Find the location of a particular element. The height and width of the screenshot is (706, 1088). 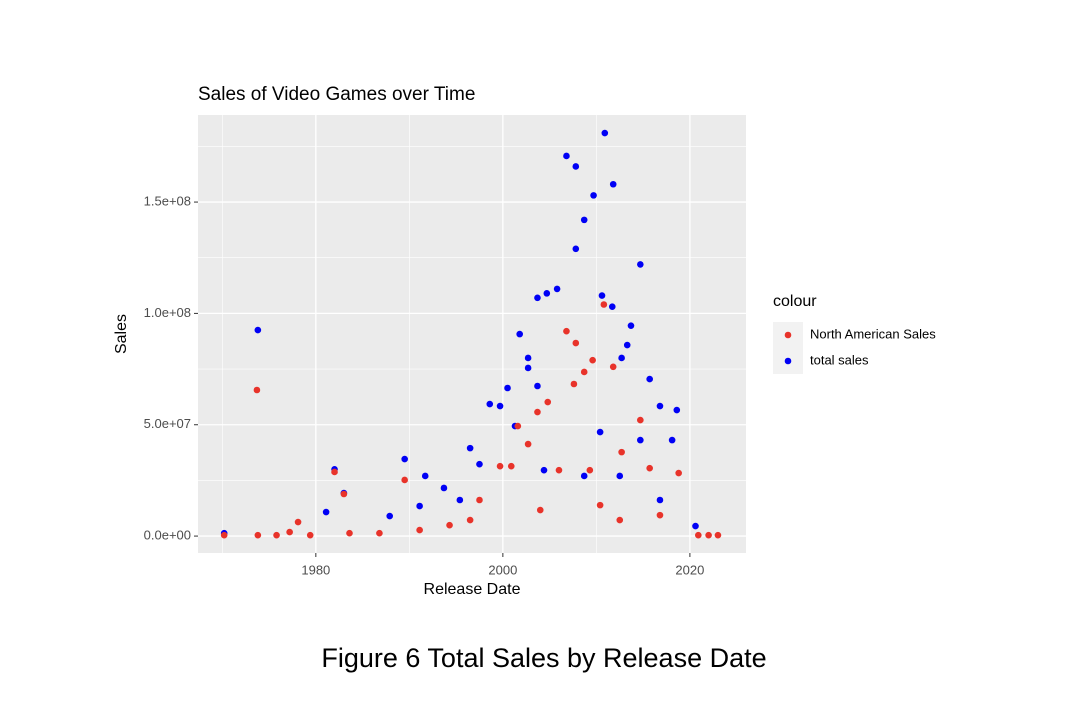

x-tick-label: 2020 is located at coordinates (689, 569).